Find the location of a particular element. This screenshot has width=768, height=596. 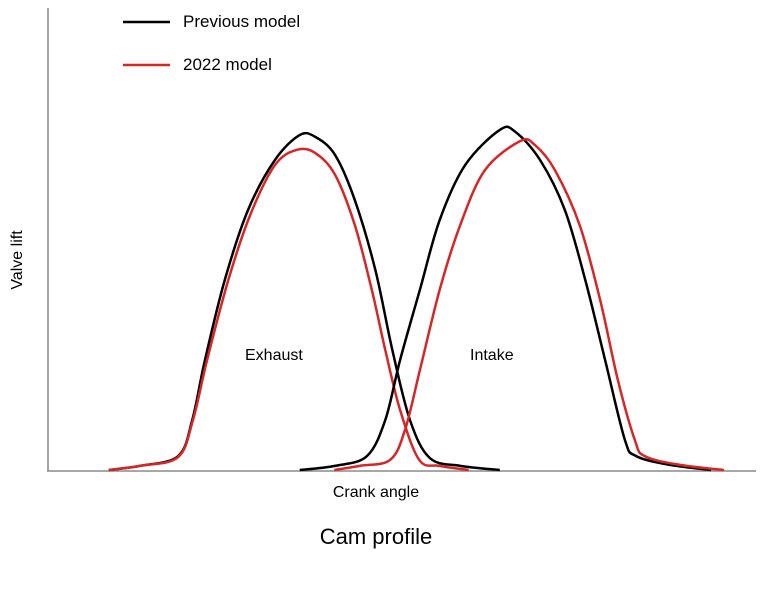

y-axis-label: Valve lift is located at coordinates (17, 260).